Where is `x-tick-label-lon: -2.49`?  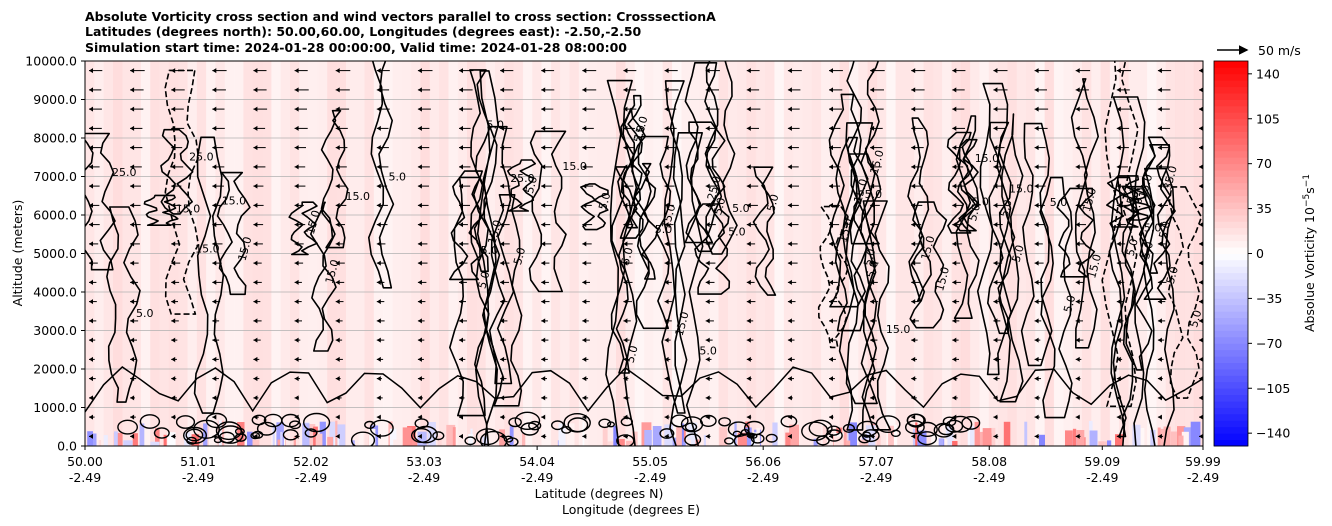 x-tick-label-lon: -2.49 is located at coordinates (311, 477).